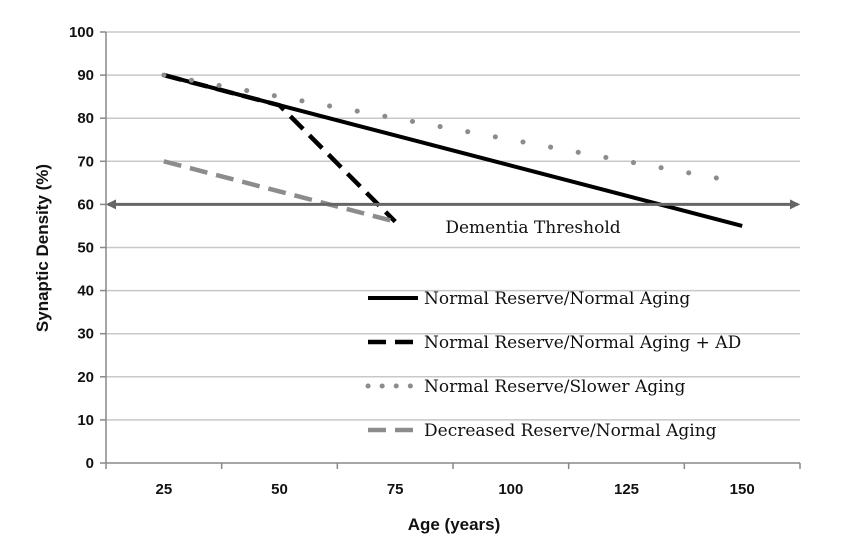 Image resolution: width=867 pixels, height=555 pixels. Describe the element at coordinates (85, 118) in the screenshot. I see `y-tick-label: 80` at that location.